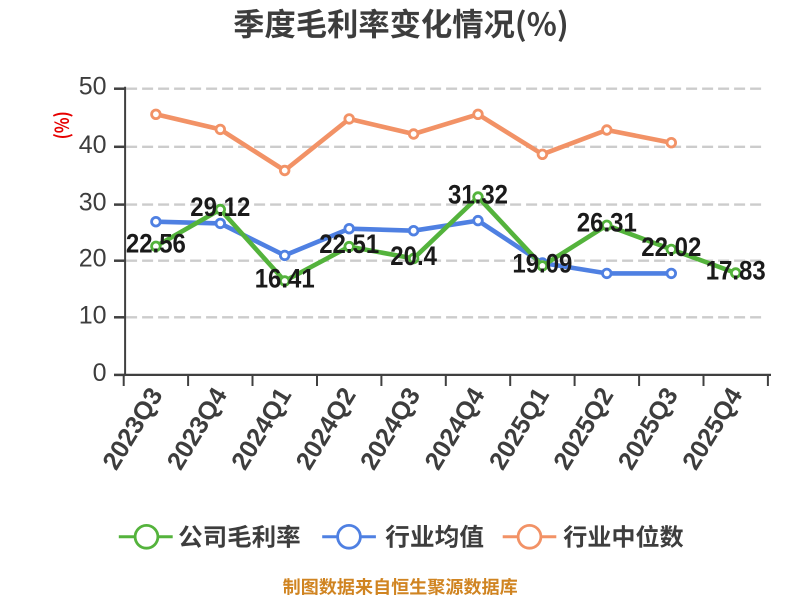 Image resolution: width=800 pixels, height=605 pixels. What do you see at coordinates (93, 315) in the screenshot?
I see `svg-text: 10` at bounding box center [93, 315].